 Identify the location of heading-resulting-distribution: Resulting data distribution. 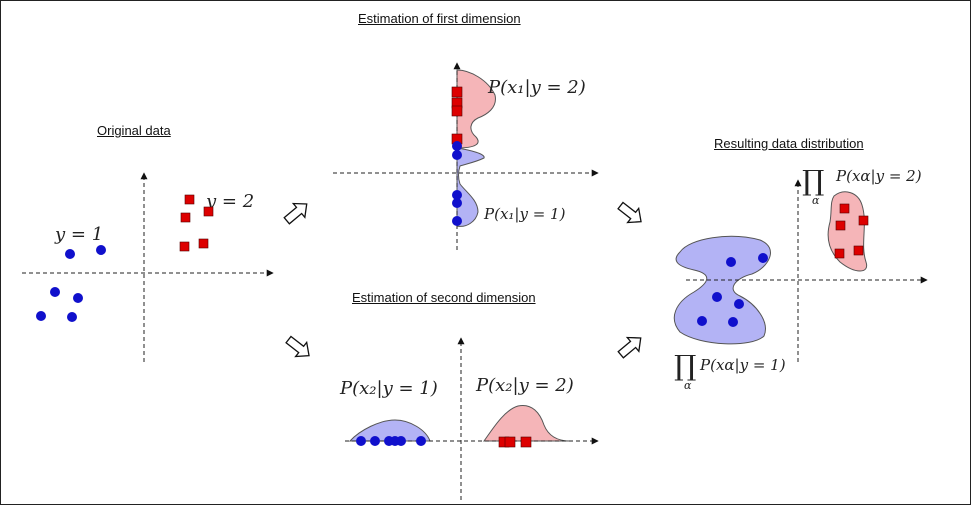
(789, 143).